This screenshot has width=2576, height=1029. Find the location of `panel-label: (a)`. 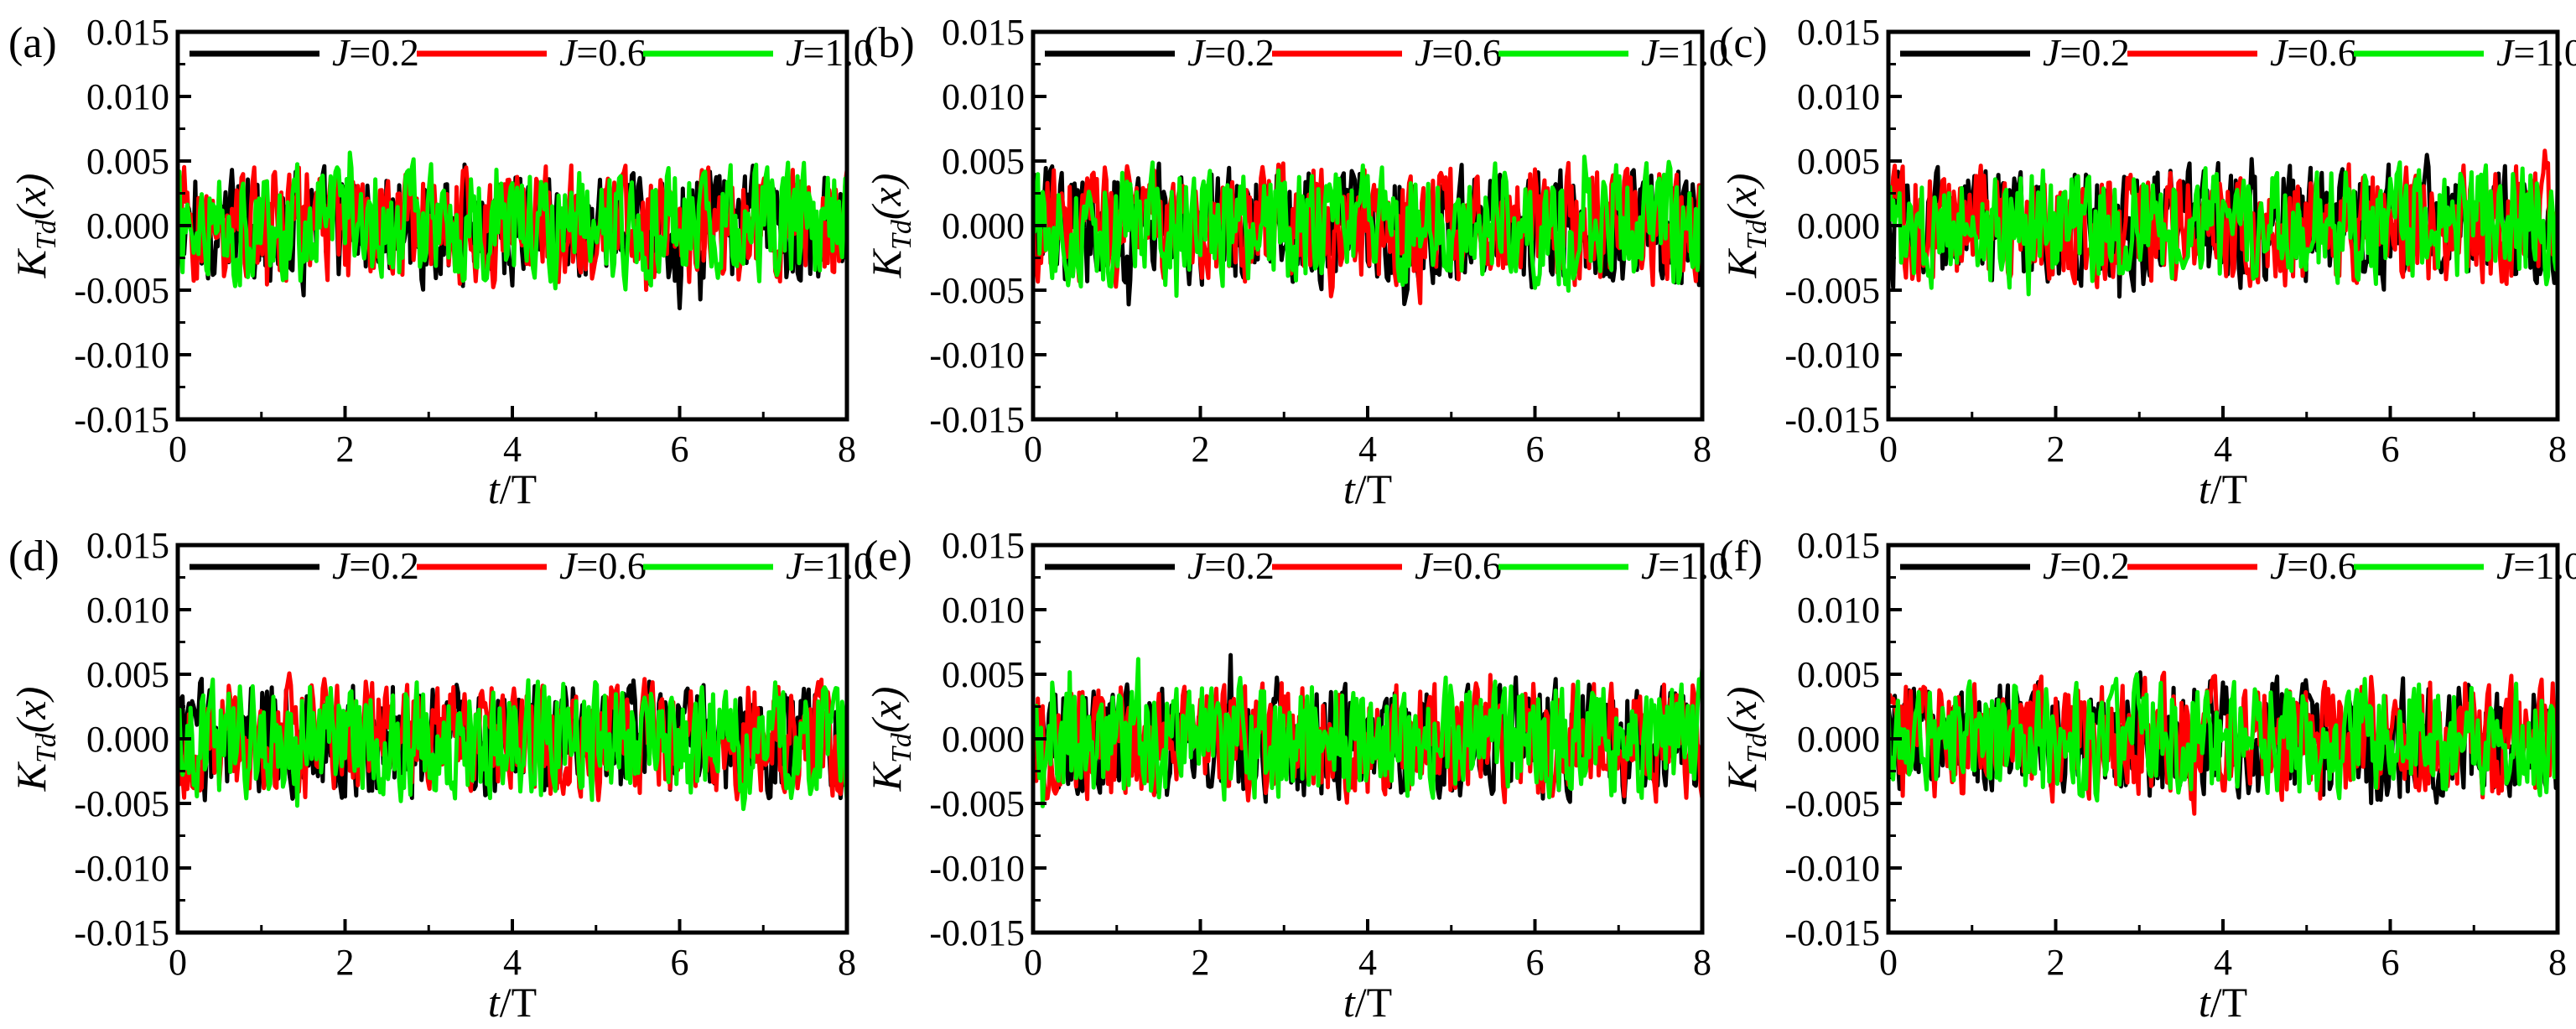

panel-label: (a) is located at coordinates (32, 43).